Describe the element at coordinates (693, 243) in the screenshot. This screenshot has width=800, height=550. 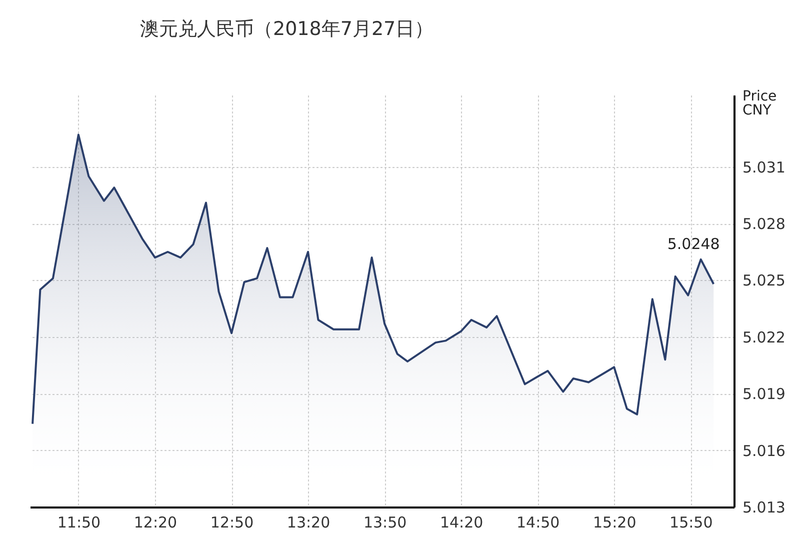
I see `annotation: 5.0248` at that location.